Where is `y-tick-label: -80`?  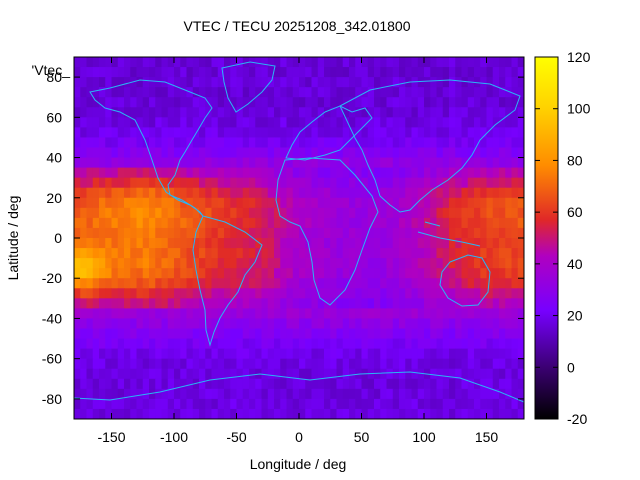
y-tick-label: -80 is located at coordinates (52, 399).